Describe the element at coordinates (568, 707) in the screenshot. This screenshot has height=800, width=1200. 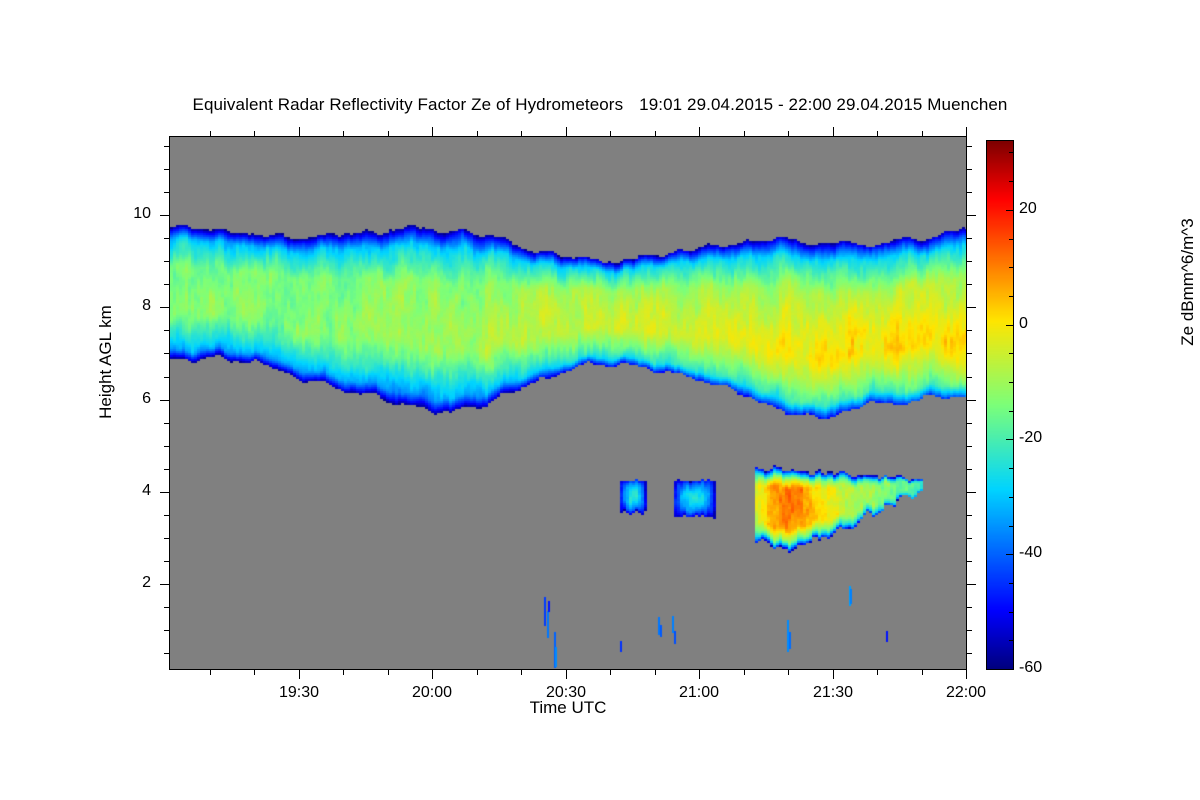
I see `x-axis-title: Time UTC` at that location.